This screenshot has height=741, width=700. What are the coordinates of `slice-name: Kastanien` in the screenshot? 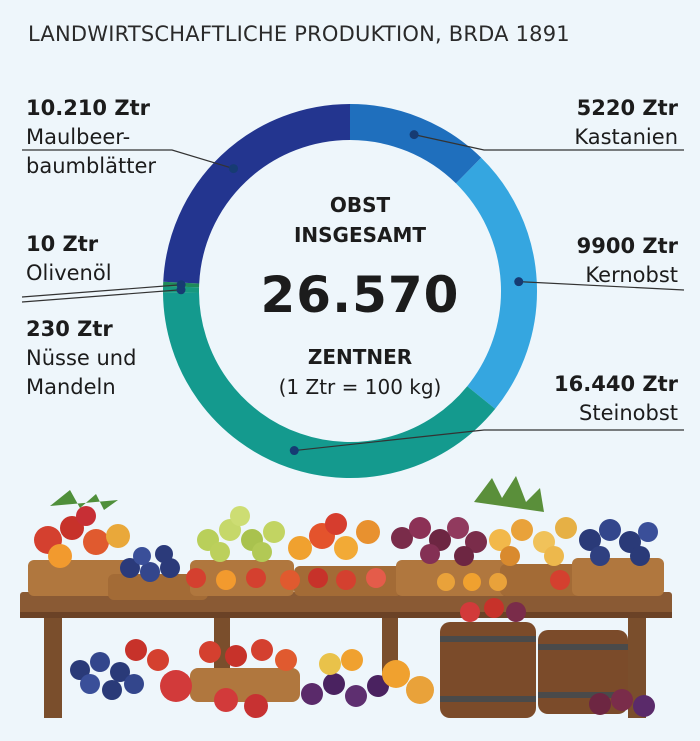 It's located at (626, 137).